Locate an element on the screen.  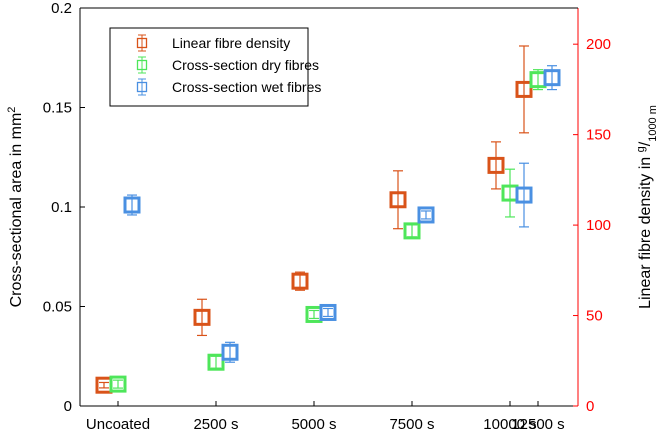
right-axis-label-sup: g is located at coordinates (641, 149).